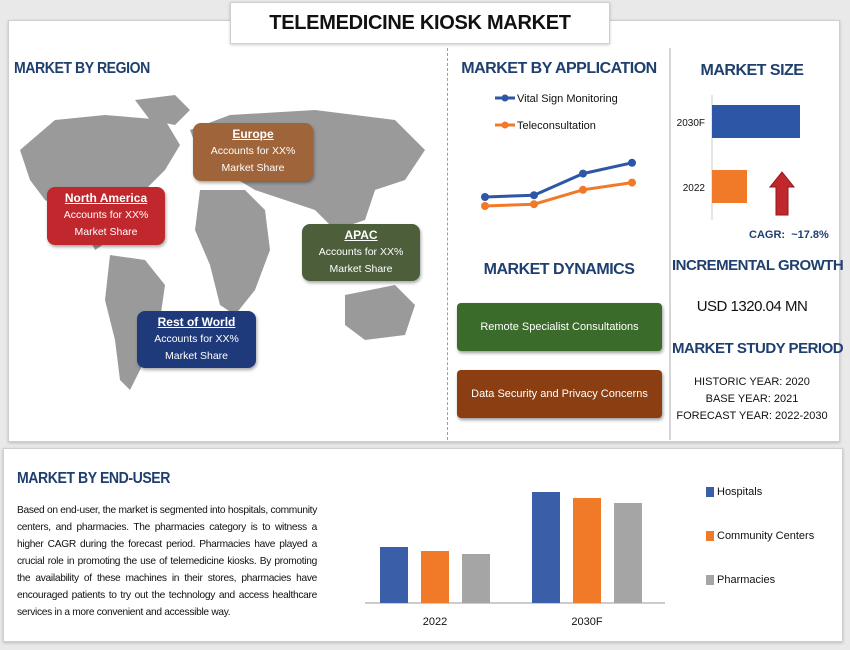 Image resolution: width=850 pixels, height=650 pixels. What do you see at coordinates (253, 152) in the screenshot?
I see `region-europe: Europe Accounts for XX% Market Share` at bounding box center [253, 152].